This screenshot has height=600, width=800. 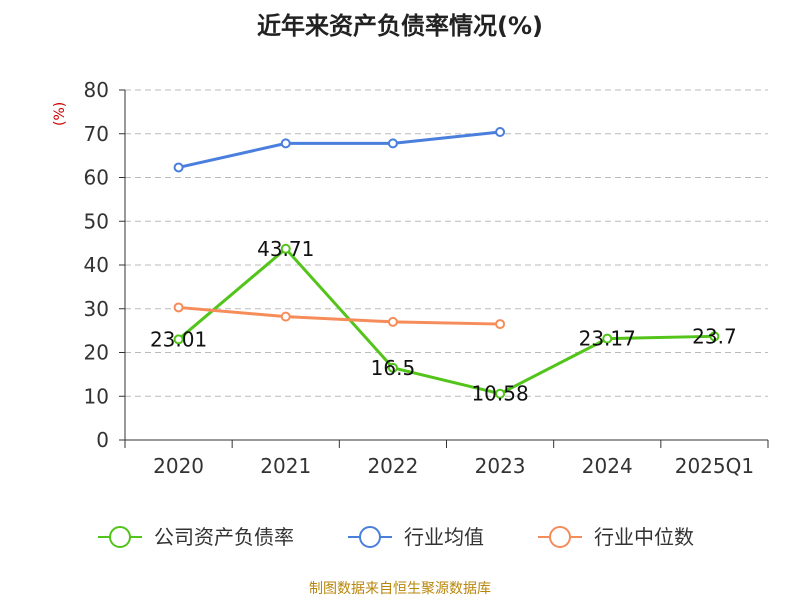 What do you see at coordinates (285, 466) in the screenshot?
I see `x-tick-label: 2021` at bounding box center [285, 466].